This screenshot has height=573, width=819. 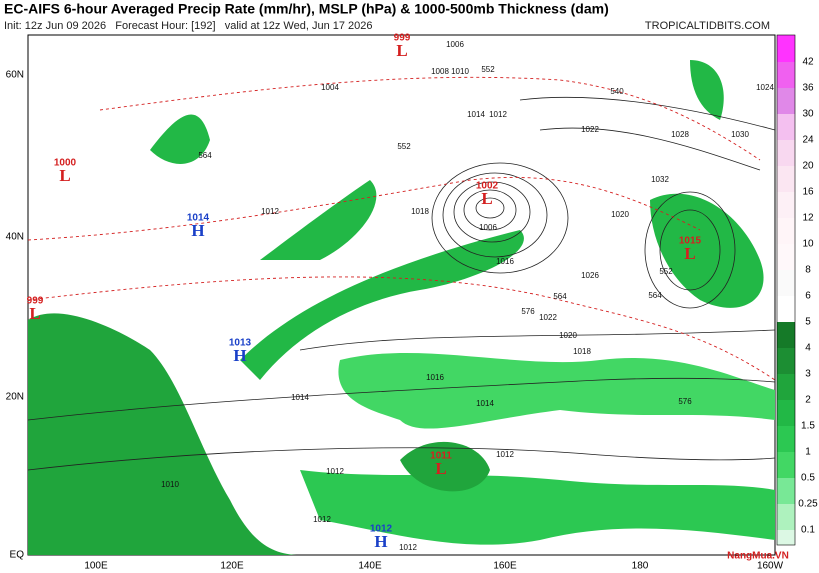 I want to click on colorbar-label: 12, so click(x=808, y=218).